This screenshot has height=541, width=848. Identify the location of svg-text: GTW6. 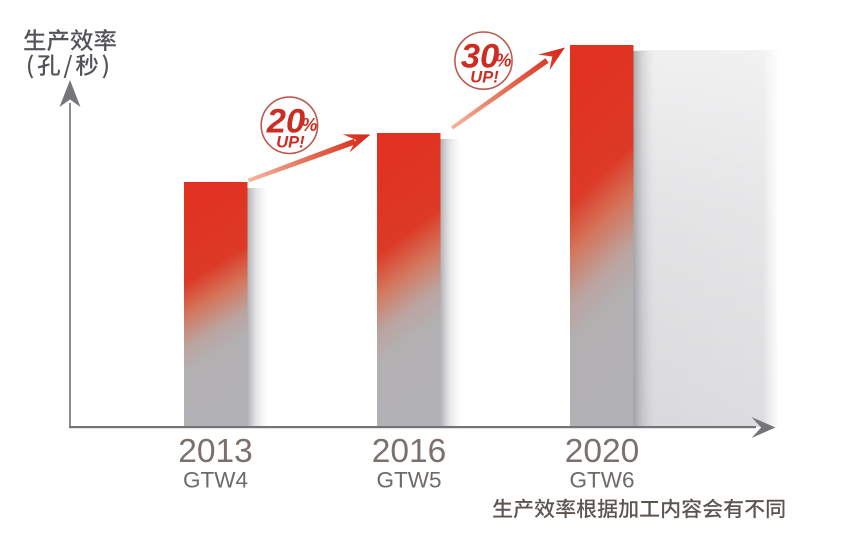
(602, 480).